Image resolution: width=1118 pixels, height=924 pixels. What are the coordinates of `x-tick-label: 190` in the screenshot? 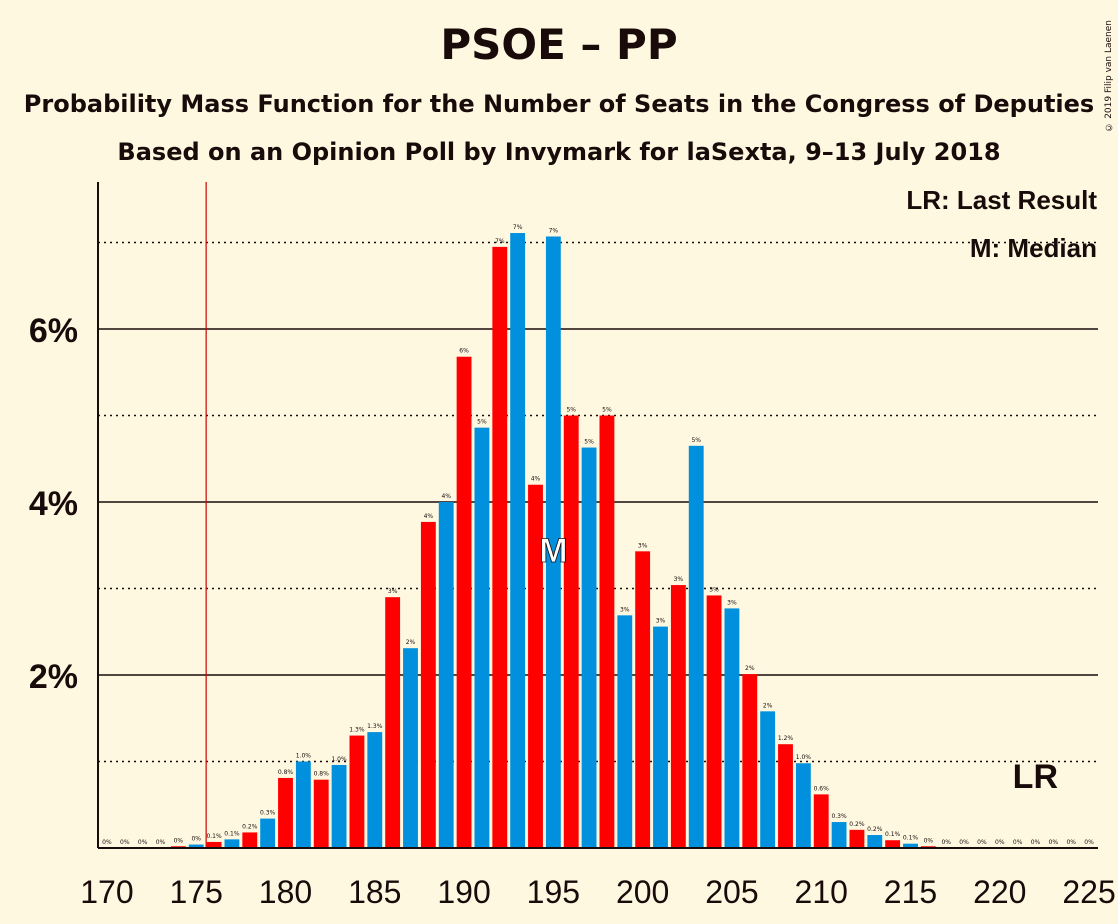 It's located at (463, 892).